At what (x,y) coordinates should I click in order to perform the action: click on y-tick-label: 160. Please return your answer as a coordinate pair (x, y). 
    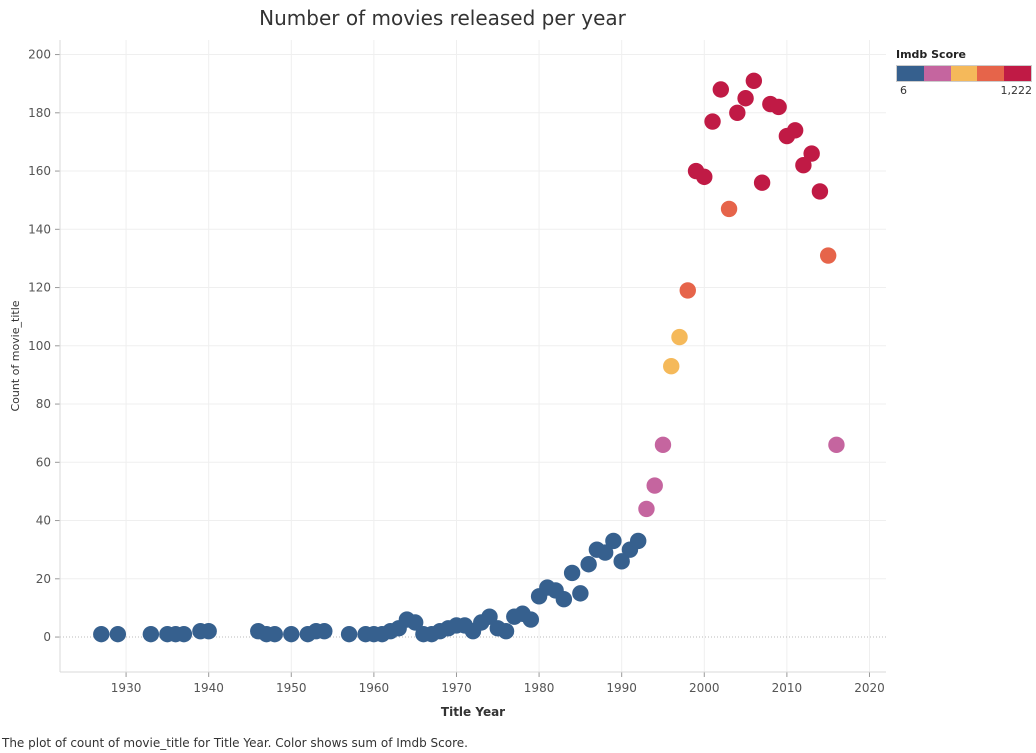
    Looking at the image, I should click on (39, 171).